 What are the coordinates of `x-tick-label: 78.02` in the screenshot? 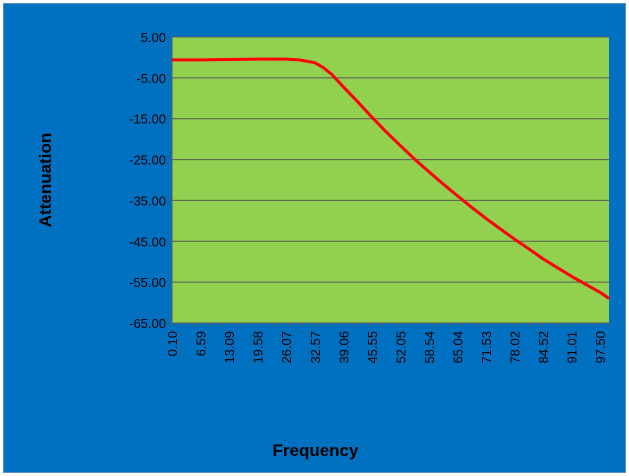 It's located at (515, 347).